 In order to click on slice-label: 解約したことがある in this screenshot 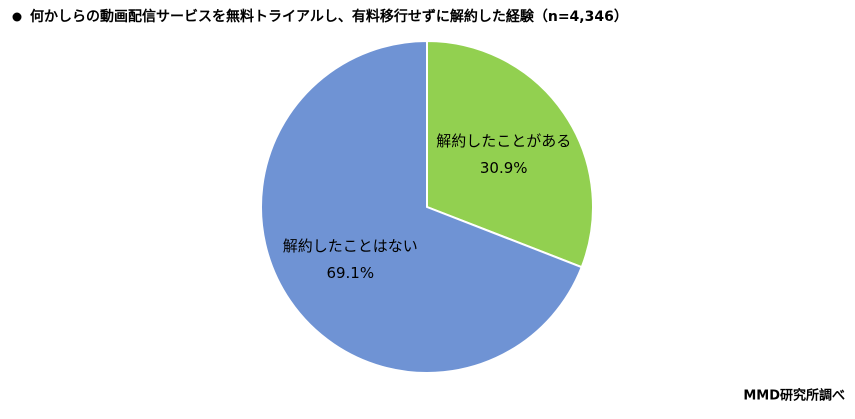, I will do `click(503, 141)`.